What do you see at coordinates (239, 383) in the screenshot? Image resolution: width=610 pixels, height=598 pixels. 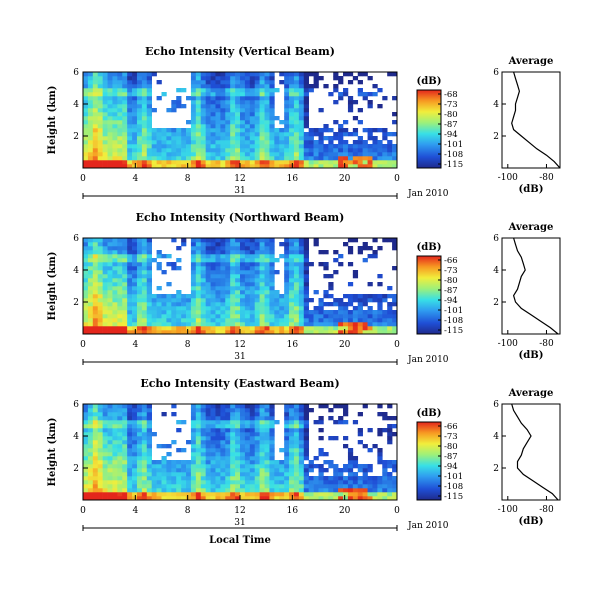 I see `chart-title: Echo Intensity (Eastward Beam)` at bounding box center [239, 383].